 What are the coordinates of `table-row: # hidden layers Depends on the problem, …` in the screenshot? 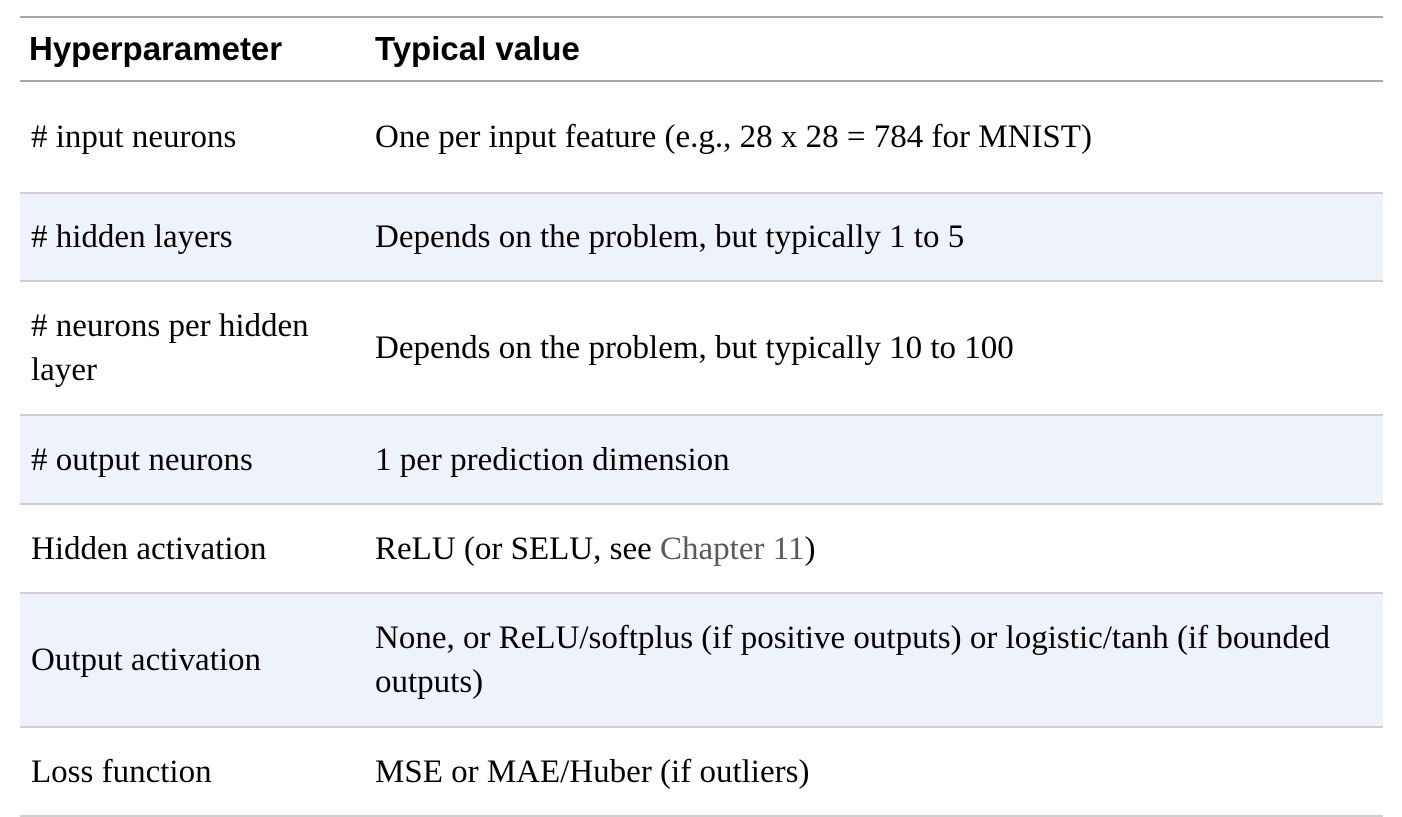 It's located at (701, 237).